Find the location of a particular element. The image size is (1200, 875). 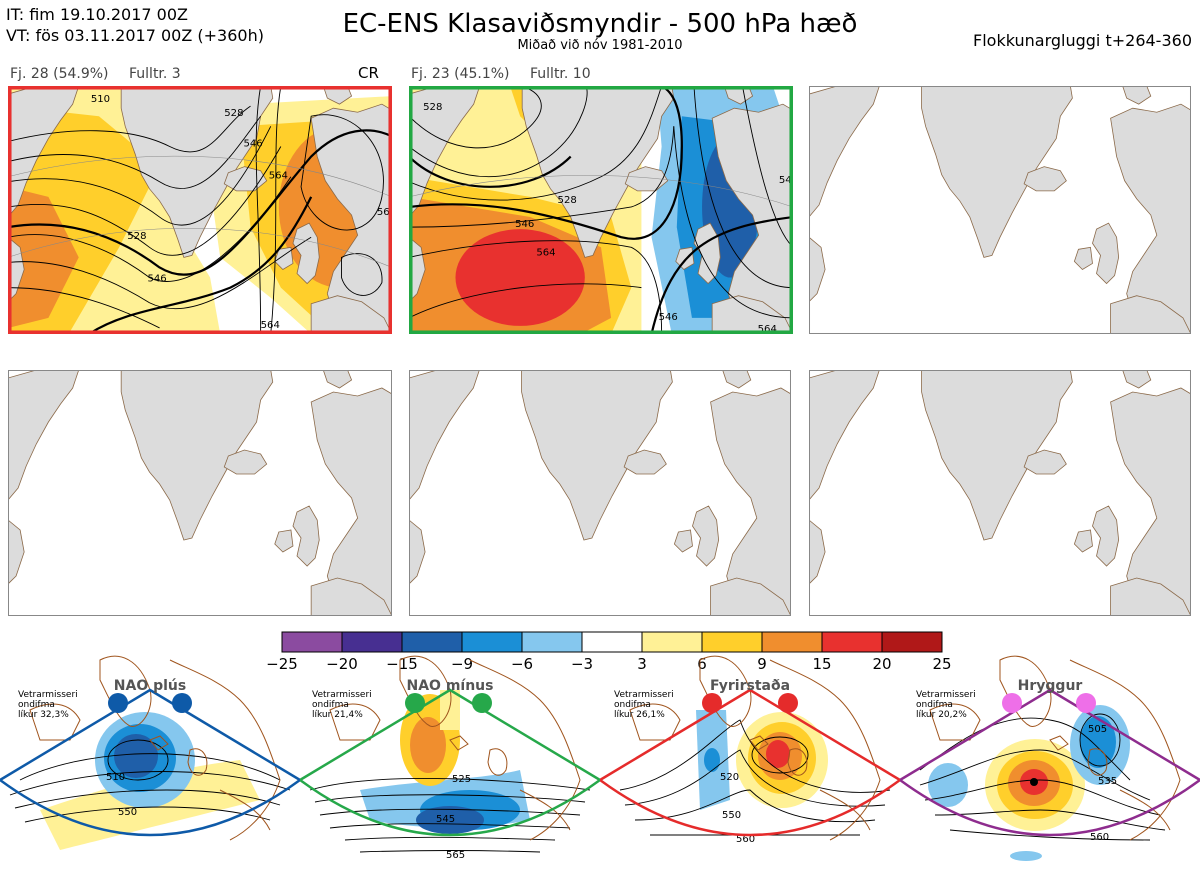

regime-title: Fyrirstaða is located at coordinates (750, 686).